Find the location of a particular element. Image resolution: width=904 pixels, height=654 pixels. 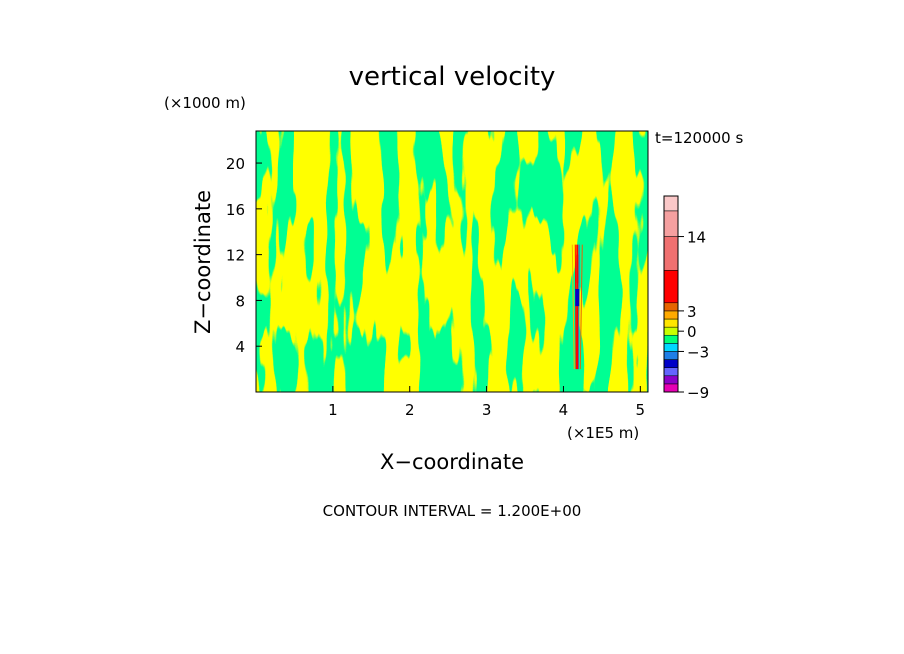

colorbar-tick-label: −9 is located at coordinates (698, 393).